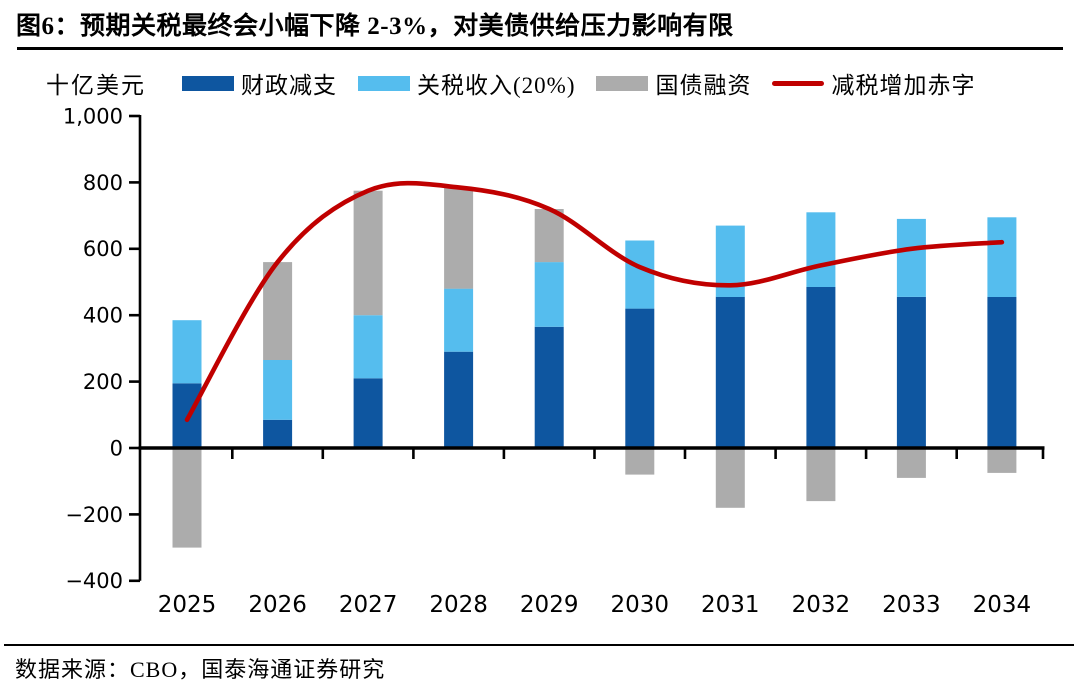 This screenshot has height=692, width=1080. What do you see at coordinates (798, 83) in the screenshot?
I see `legend-line-swatch` at bounding box center [798, 83].